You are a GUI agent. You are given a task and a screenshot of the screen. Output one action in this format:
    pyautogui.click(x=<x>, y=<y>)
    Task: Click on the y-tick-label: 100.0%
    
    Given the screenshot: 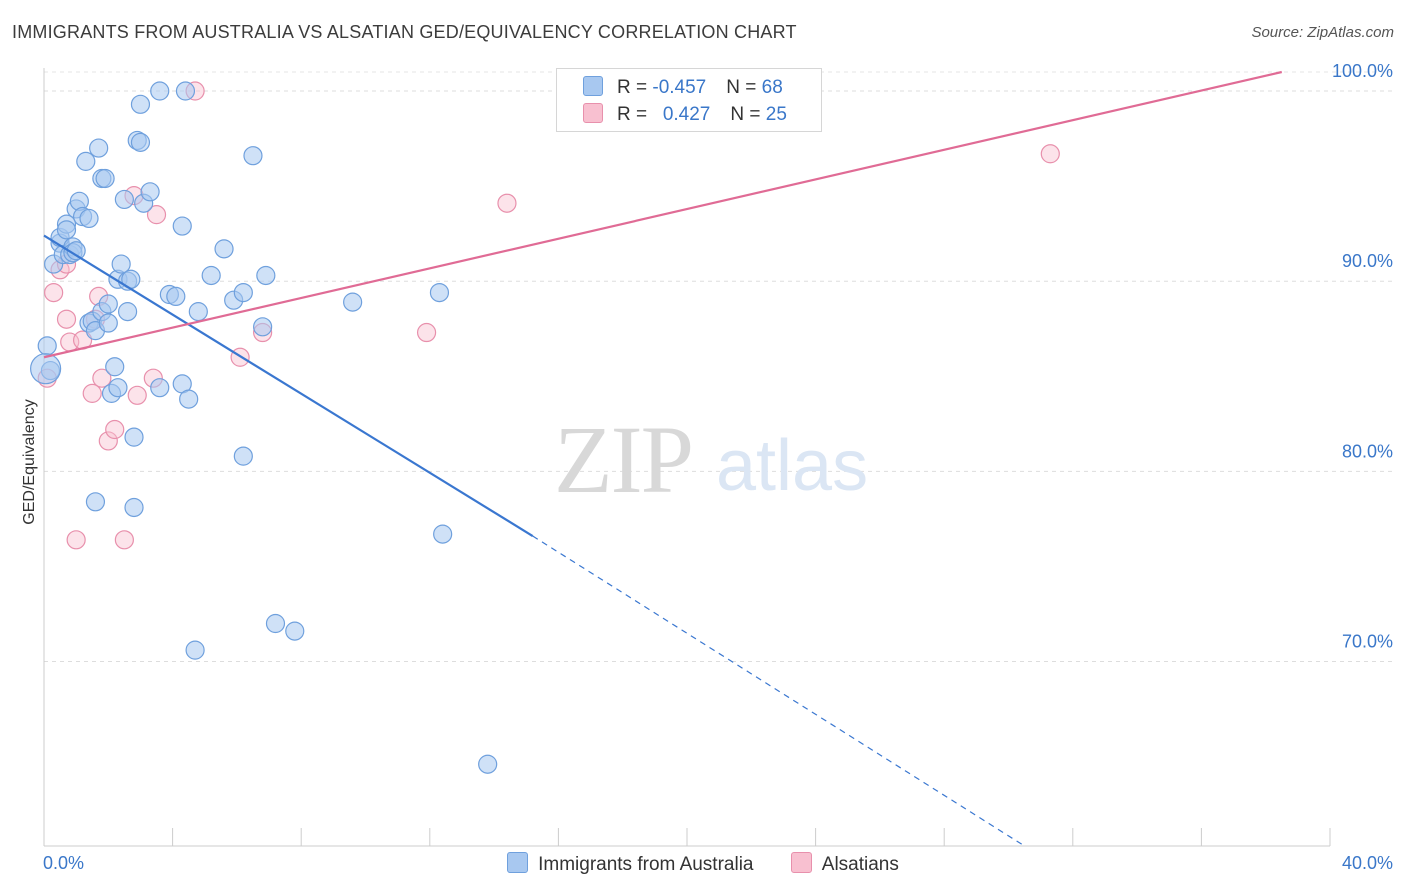 What is the action you would take?
    pyautogui.click(x=1362, y=71)
    